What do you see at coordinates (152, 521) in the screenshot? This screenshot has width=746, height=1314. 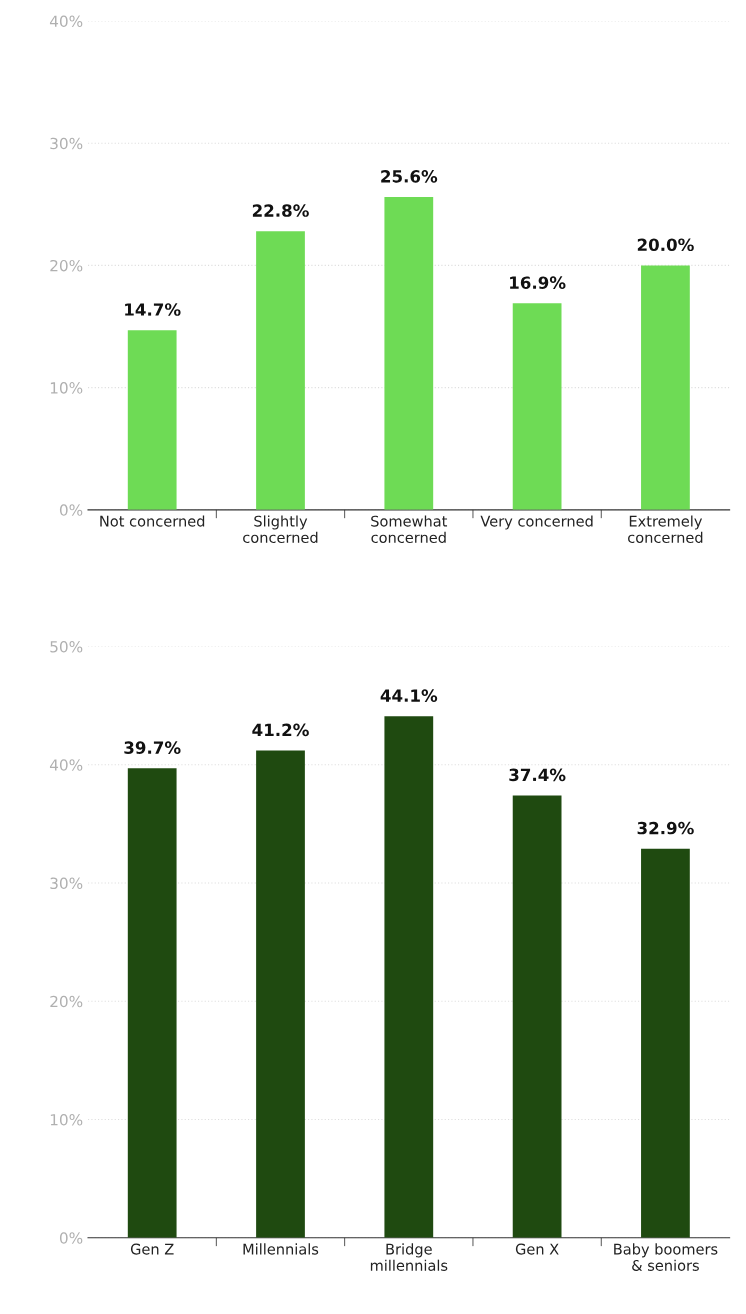 I see `x-tick-label: Not concerned` at bounding box center [152, 521].